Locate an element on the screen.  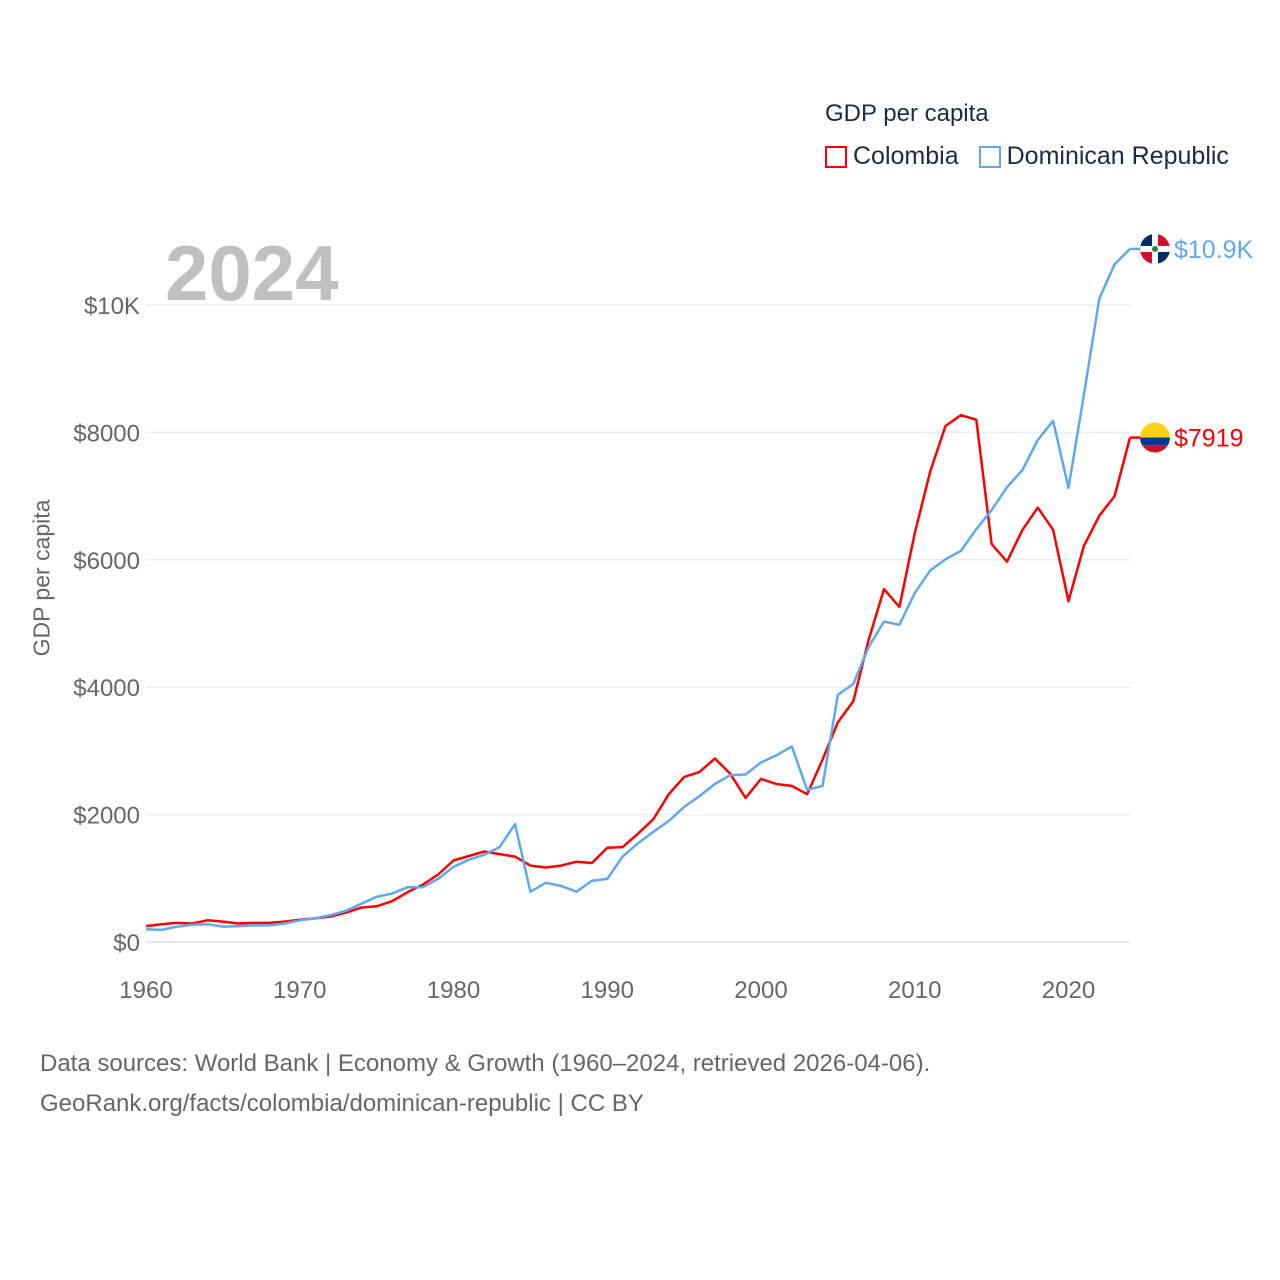
x-tick-label: 1990 is located at coordinates (607, 990).